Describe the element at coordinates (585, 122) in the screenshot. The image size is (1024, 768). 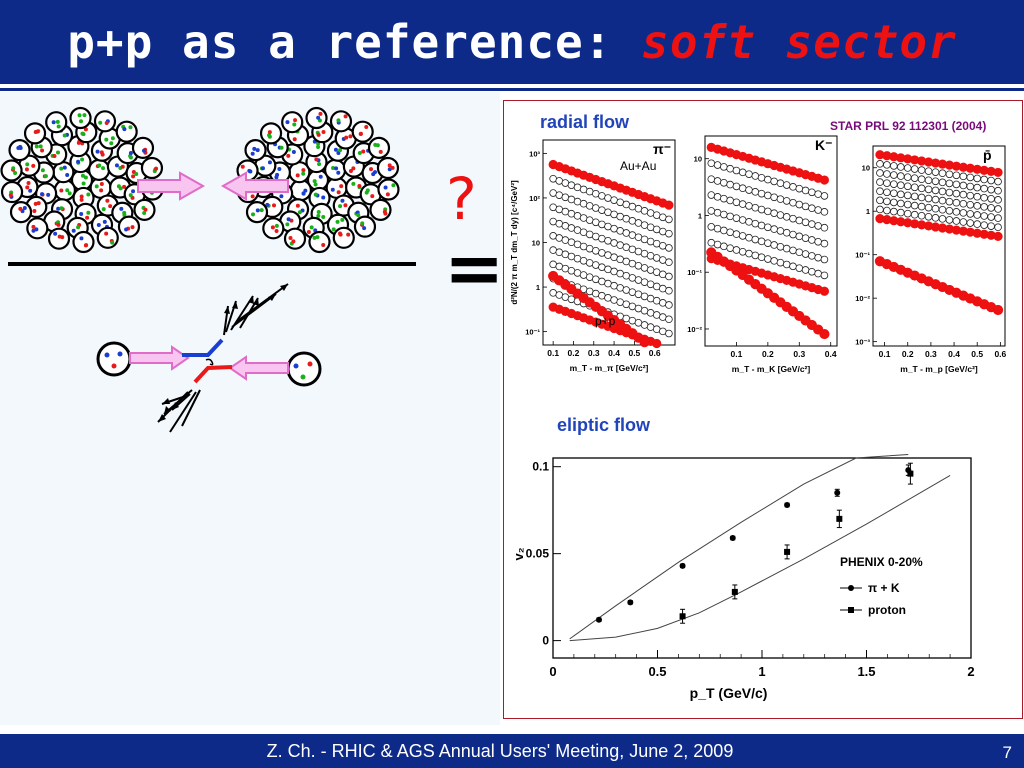
I see `radial-flow-label: radial flow` at that location.